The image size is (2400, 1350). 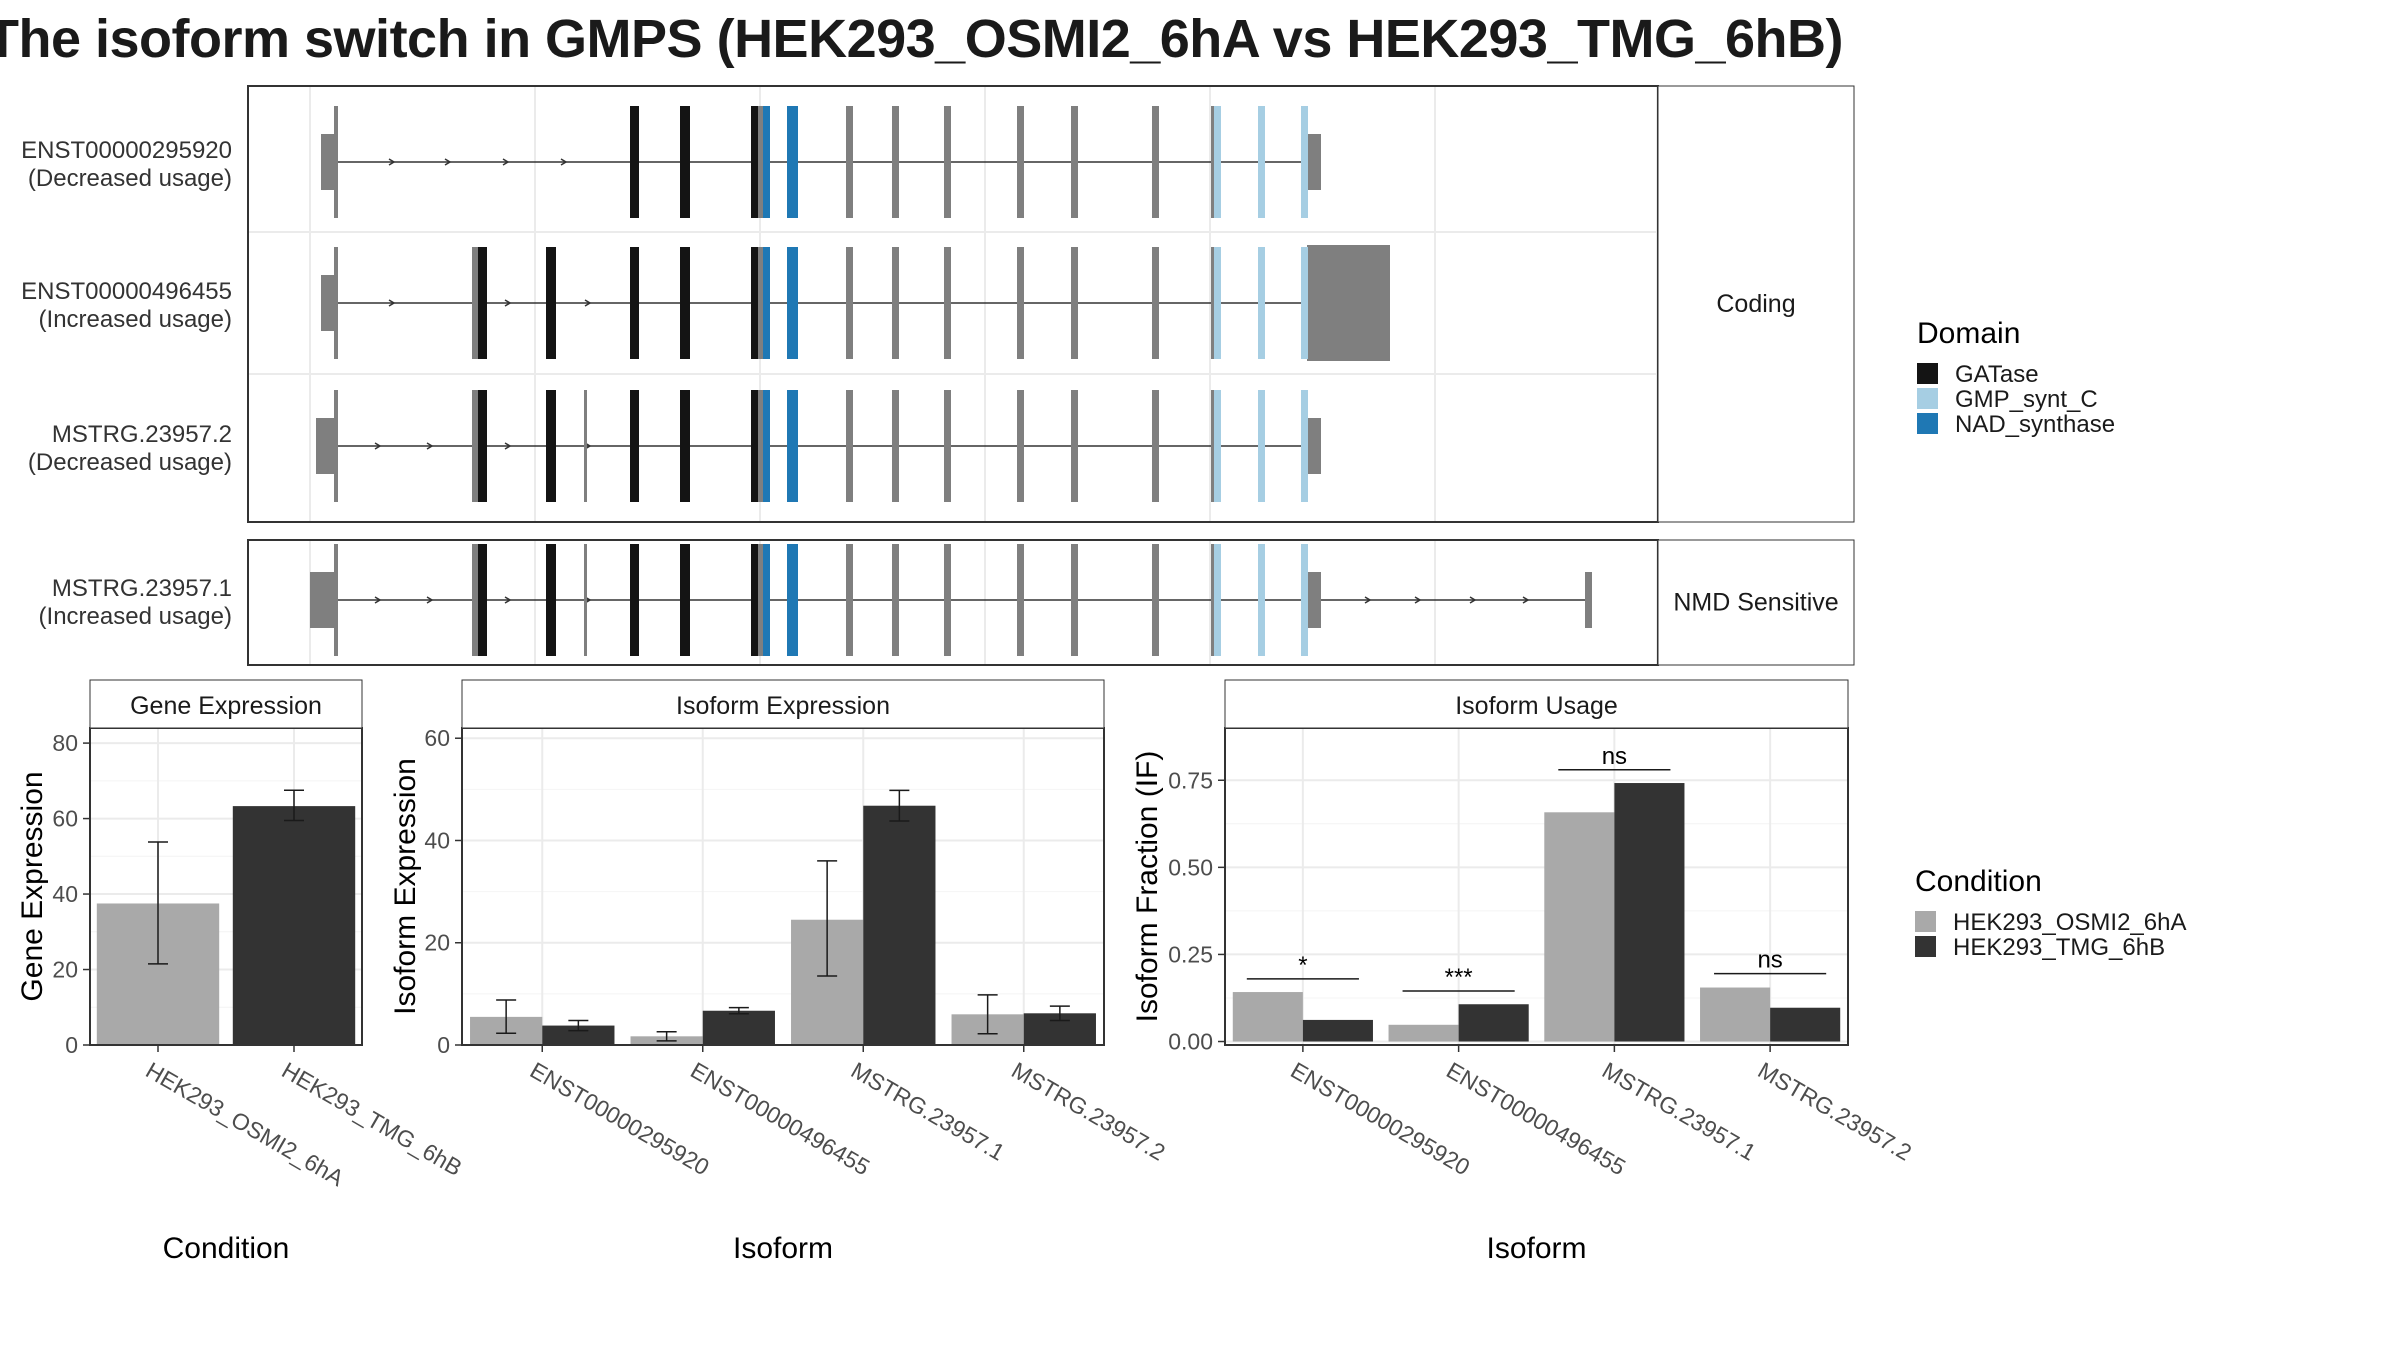 What do you see at coordinates (1459, 977) in the screenshot?
I see `significance-label: ***` at bounding box center [1459, 977].